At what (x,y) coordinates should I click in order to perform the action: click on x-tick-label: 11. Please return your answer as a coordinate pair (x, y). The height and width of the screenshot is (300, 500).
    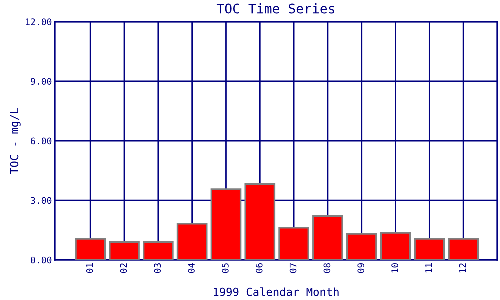
    Looking at the image, I should click on (429, 268).